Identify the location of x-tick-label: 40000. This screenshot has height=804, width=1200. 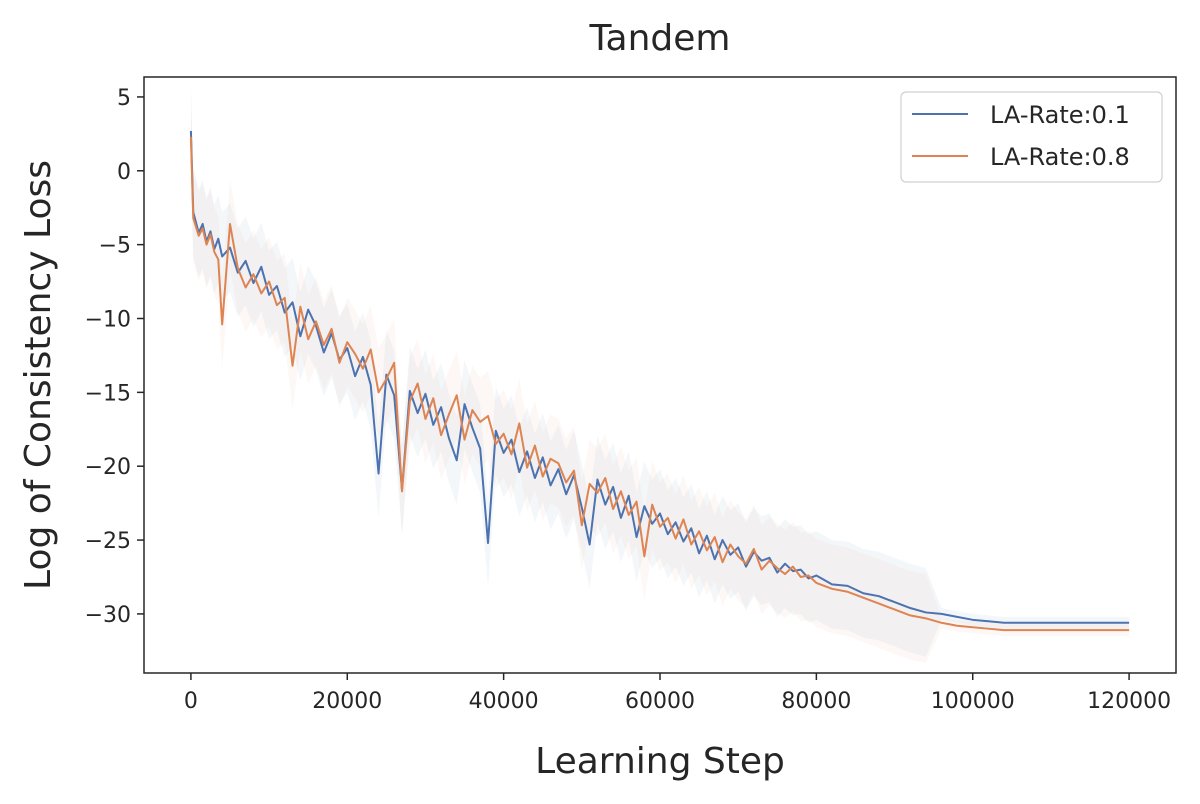
(504, 701).